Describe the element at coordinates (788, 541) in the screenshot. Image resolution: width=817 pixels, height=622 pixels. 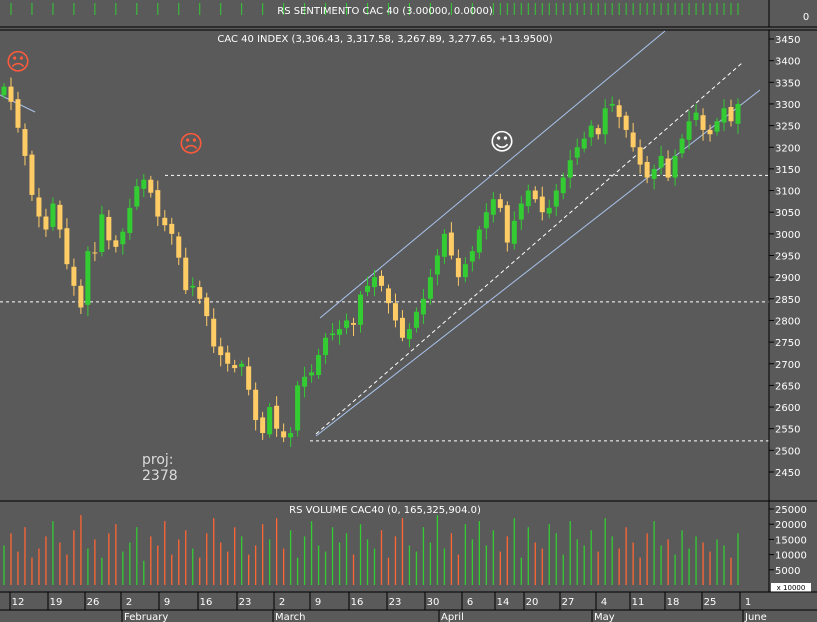
I see `volume-y-ticks: 25000 20000 15000 10000 5000` at that location.